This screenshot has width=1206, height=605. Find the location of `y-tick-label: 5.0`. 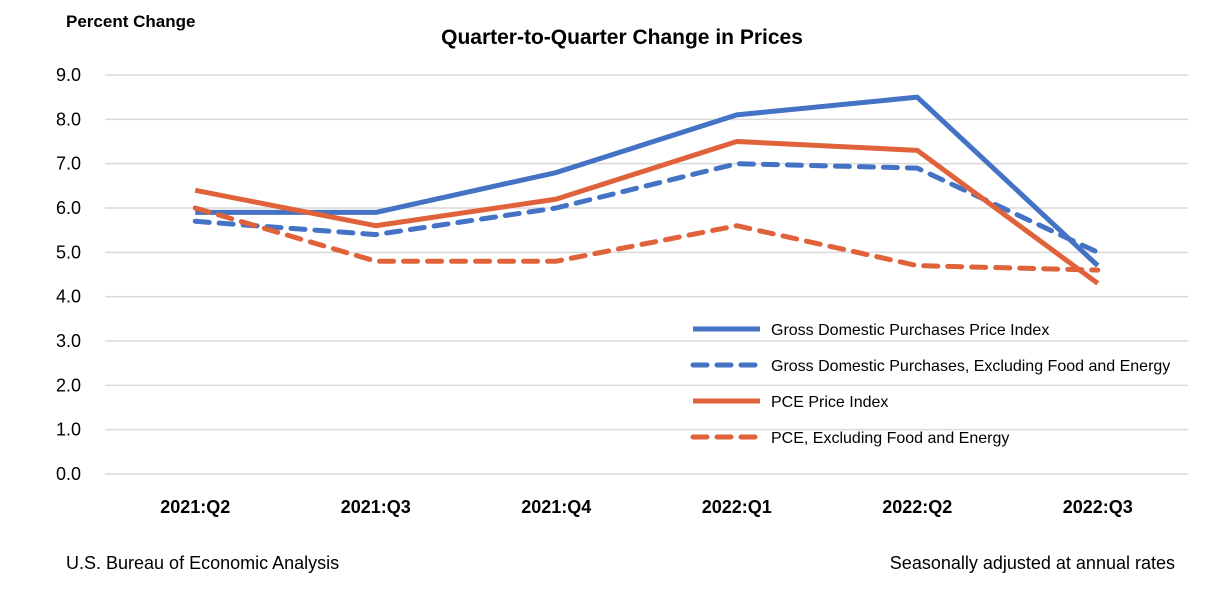

y-tick-label: 5.0 is located at coordinates (68, 252).